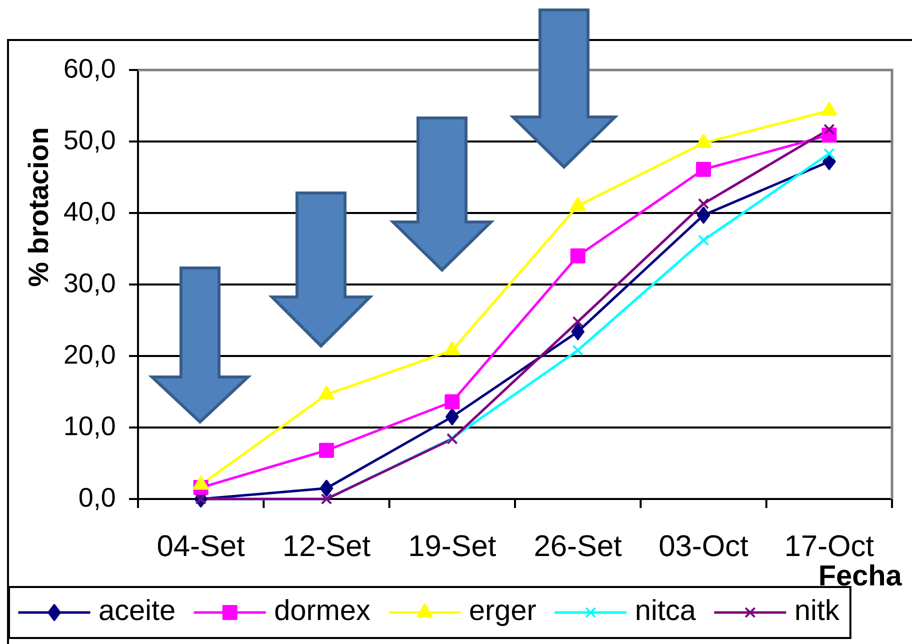 This screenshot has width=912, height=644. What do you see at coordinates (97, 499) in the screenshot?
I see `y-tick-label: 0,0` at bounding box center [97, 499].